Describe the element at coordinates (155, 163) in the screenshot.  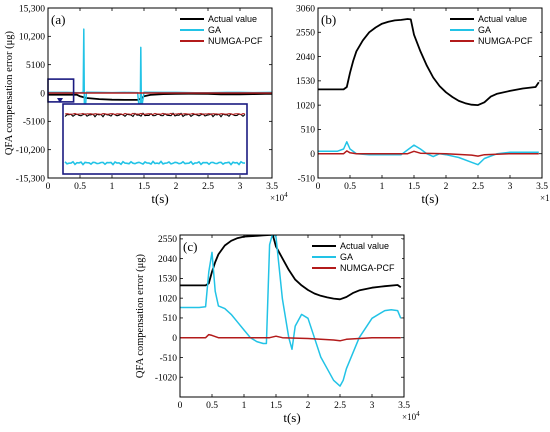
I see `inset-line-ga` at that location.